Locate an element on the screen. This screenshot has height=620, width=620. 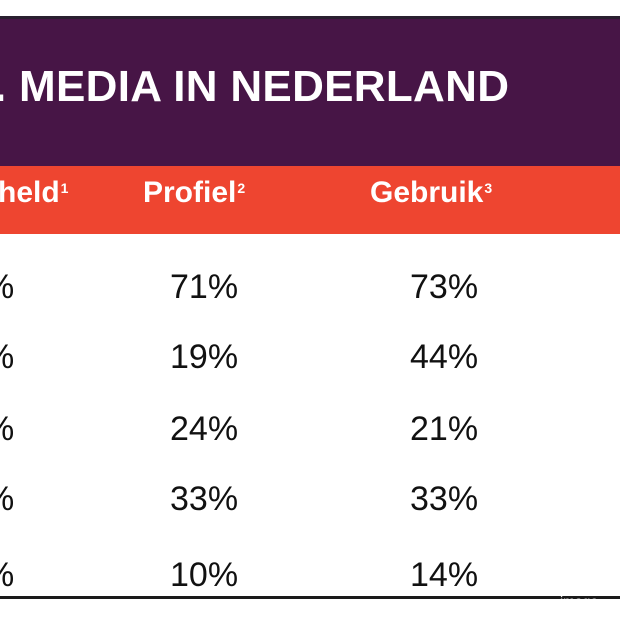
cell-profiel: 71% is located at coordinates (204, 287).